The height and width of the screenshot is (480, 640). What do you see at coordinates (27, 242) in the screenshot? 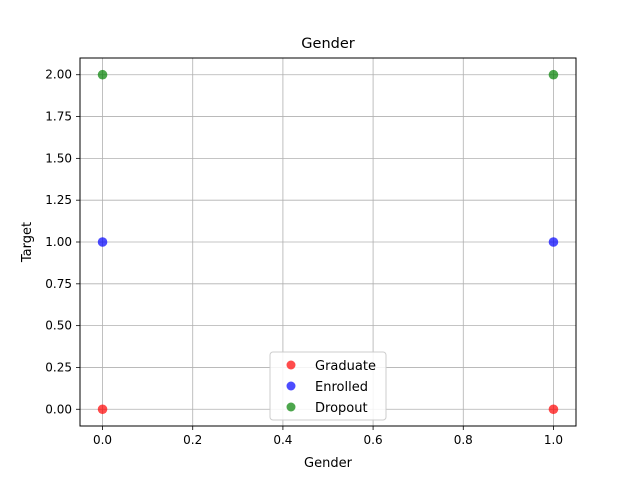
I see `y-axis-label: Target` at bounding box center [27, 242].